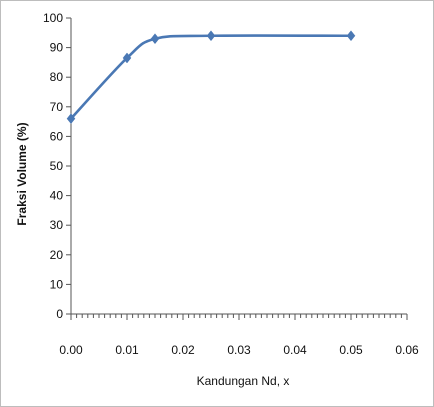 The image size is (434, 407). I want to click on x-tick-labels: 0.00 0.01 0.02 0.03 0.04 0.05 0.06, so click(239, 350).